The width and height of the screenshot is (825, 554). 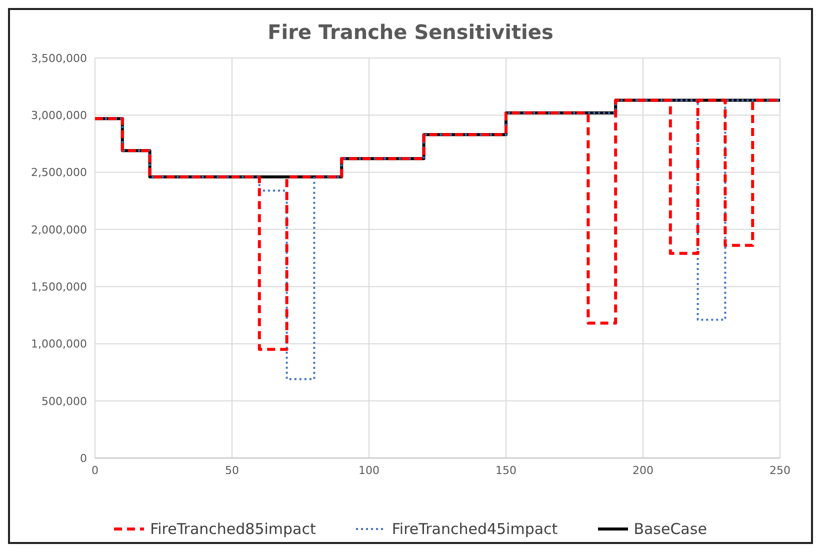 I want to click on y-tick-label: 1,500,000, so click(x=59, y=287).